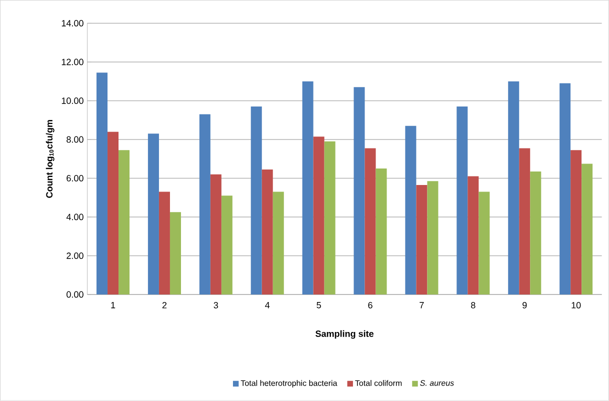 This screenshot has width=609, height=401. Describe the element at coordinates (473, 305) in the screenshot. I see `x-tick-label: 8` at that location.